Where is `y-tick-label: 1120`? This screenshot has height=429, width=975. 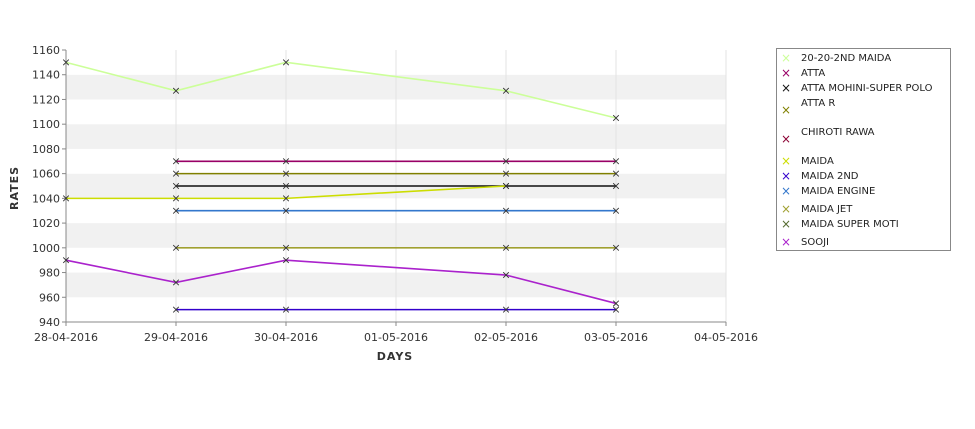
y-tick-label: 1120 is located at coordinates (46, 99).